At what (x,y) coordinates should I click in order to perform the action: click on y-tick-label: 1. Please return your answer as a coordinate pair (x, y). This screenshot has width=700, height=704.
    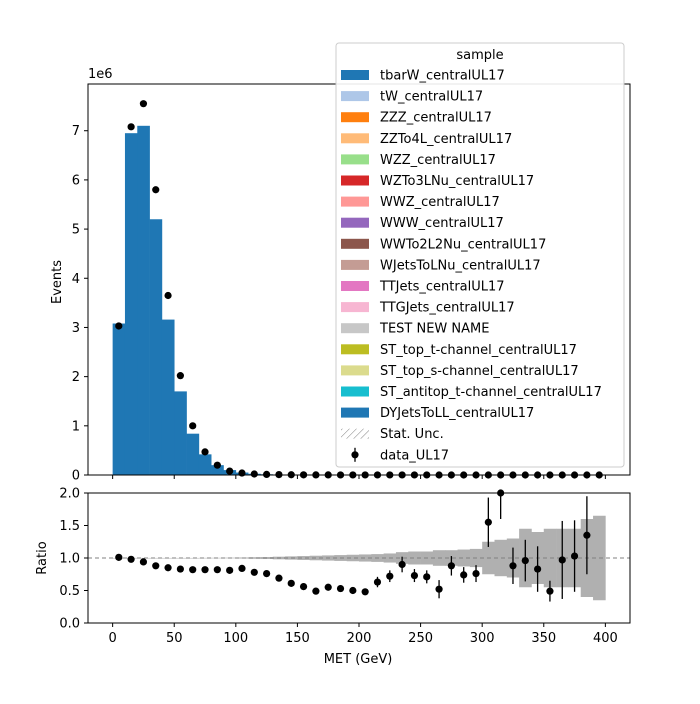
    Looking at the image, I should click on (76, 426).